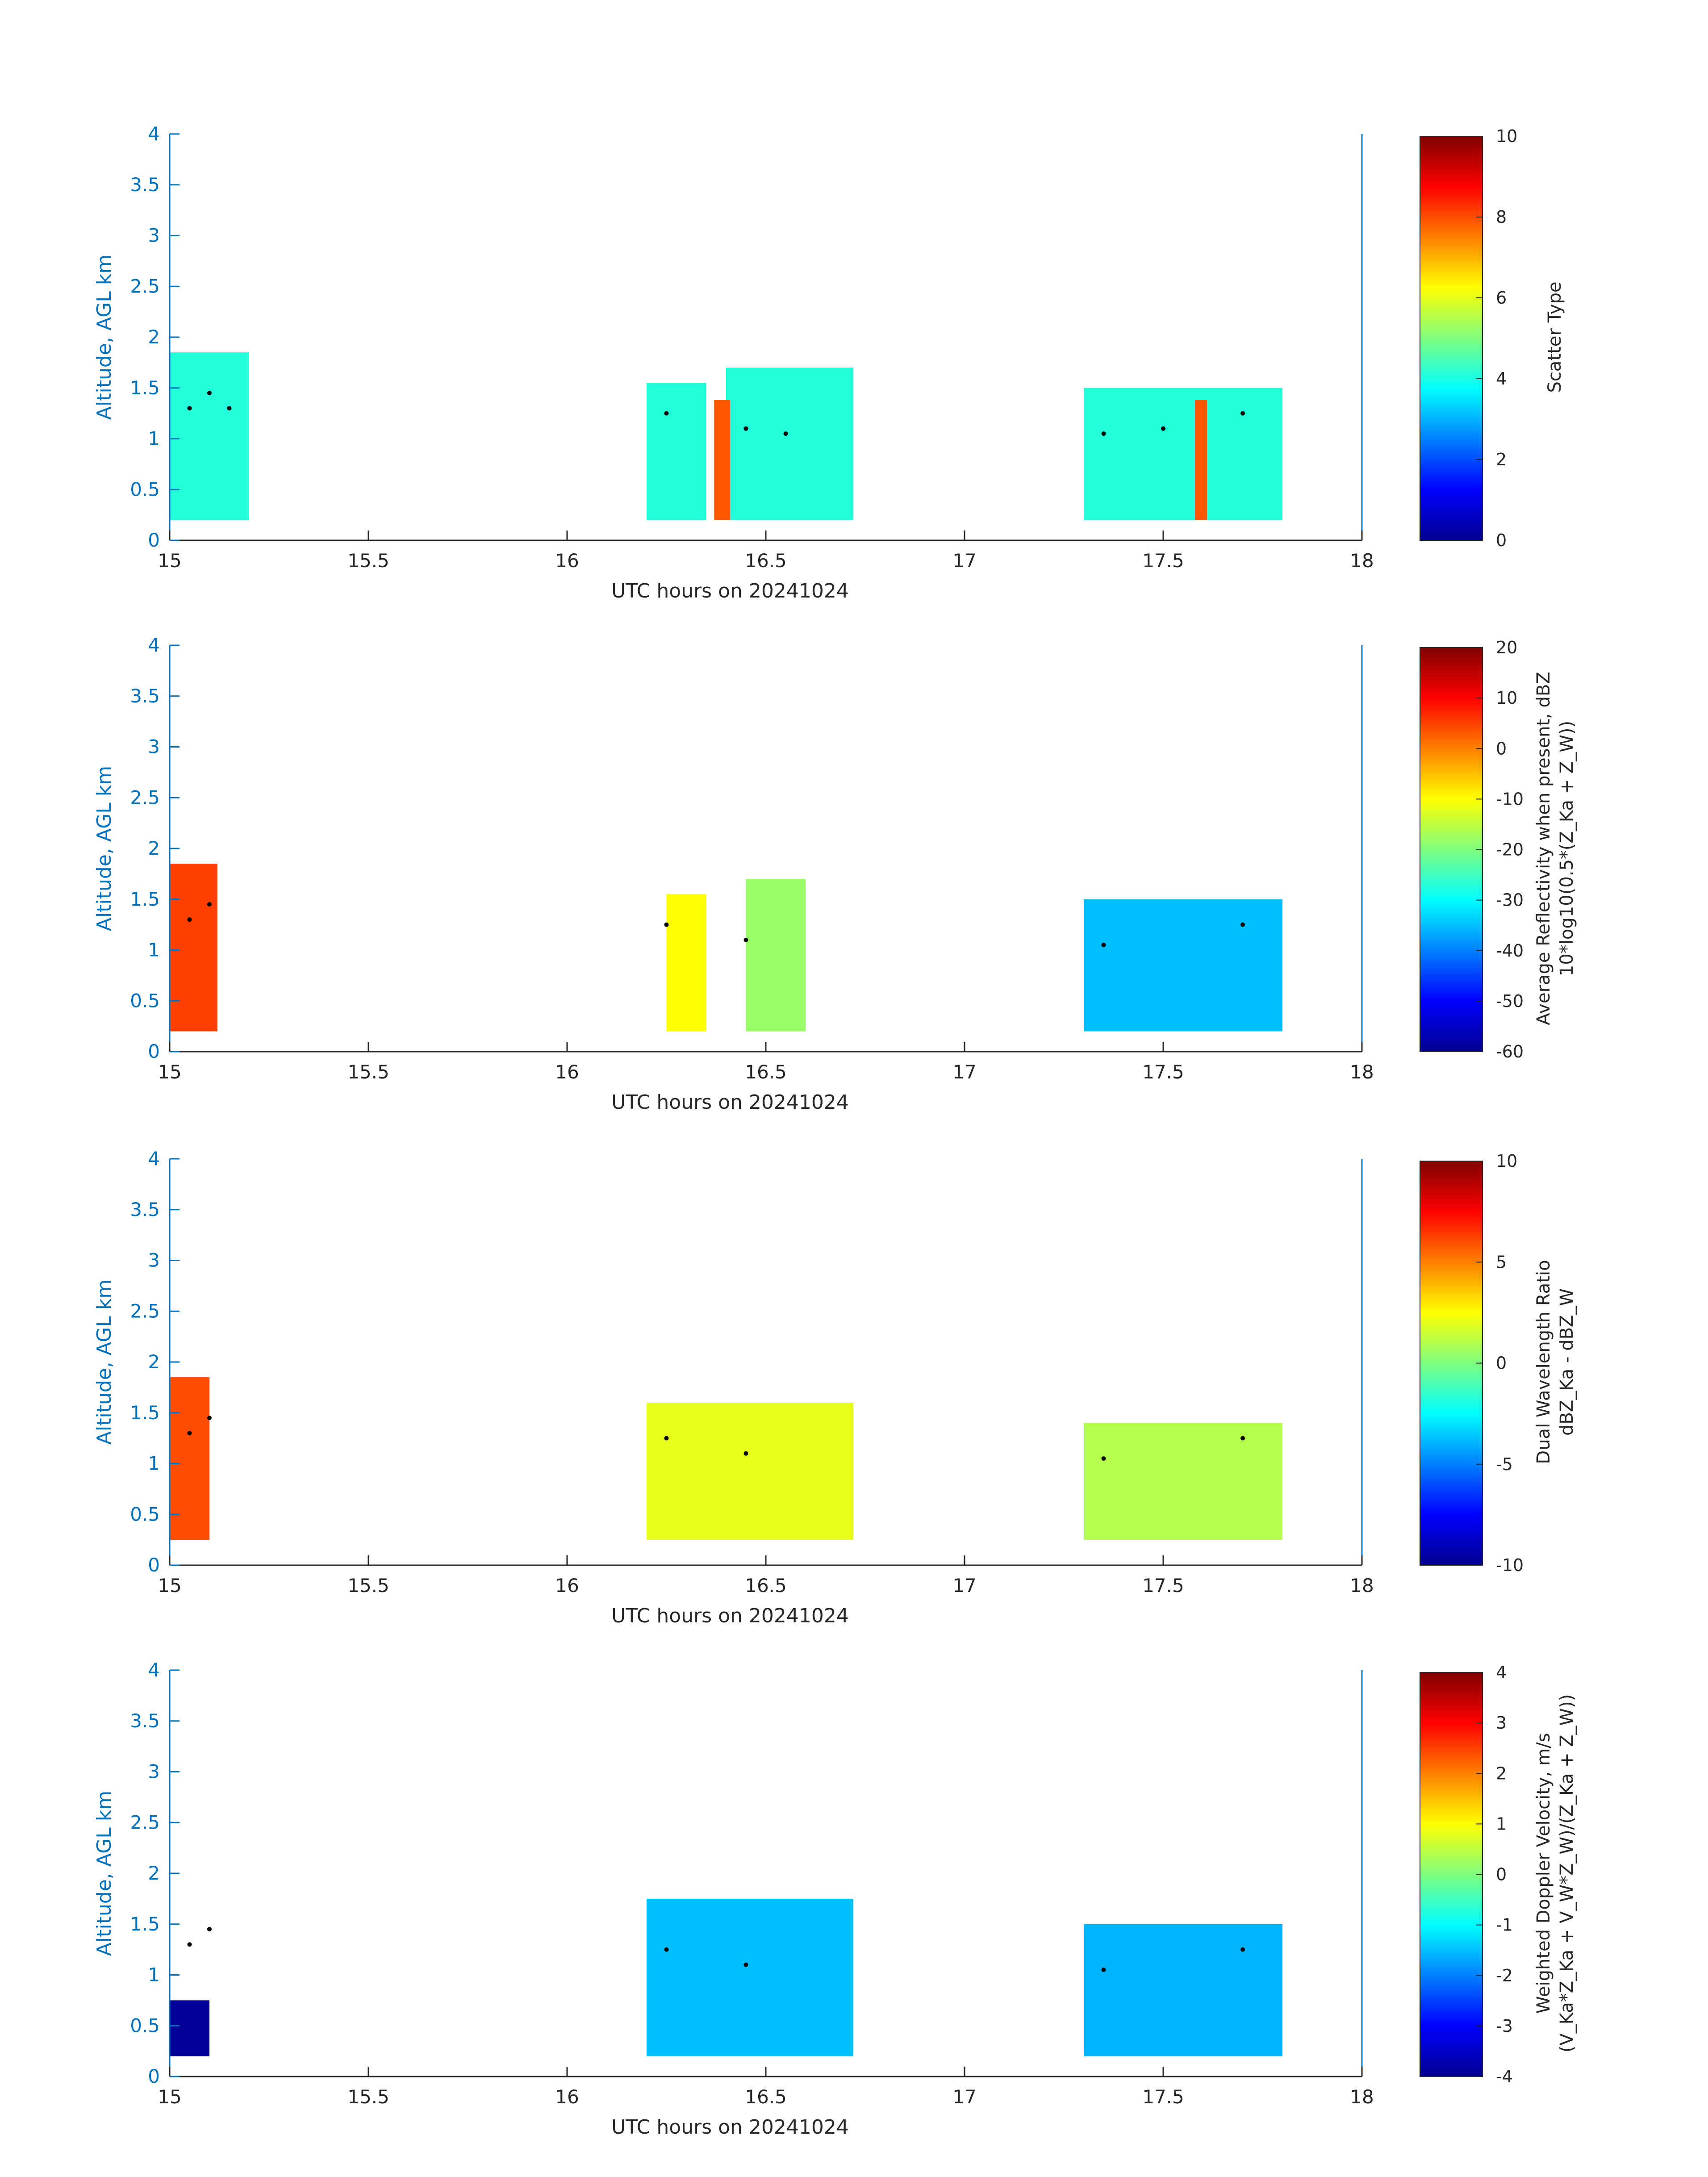 The image size is (1708, 2177). I want to click on y-tick-label: 1.5, so click(145, 1924).